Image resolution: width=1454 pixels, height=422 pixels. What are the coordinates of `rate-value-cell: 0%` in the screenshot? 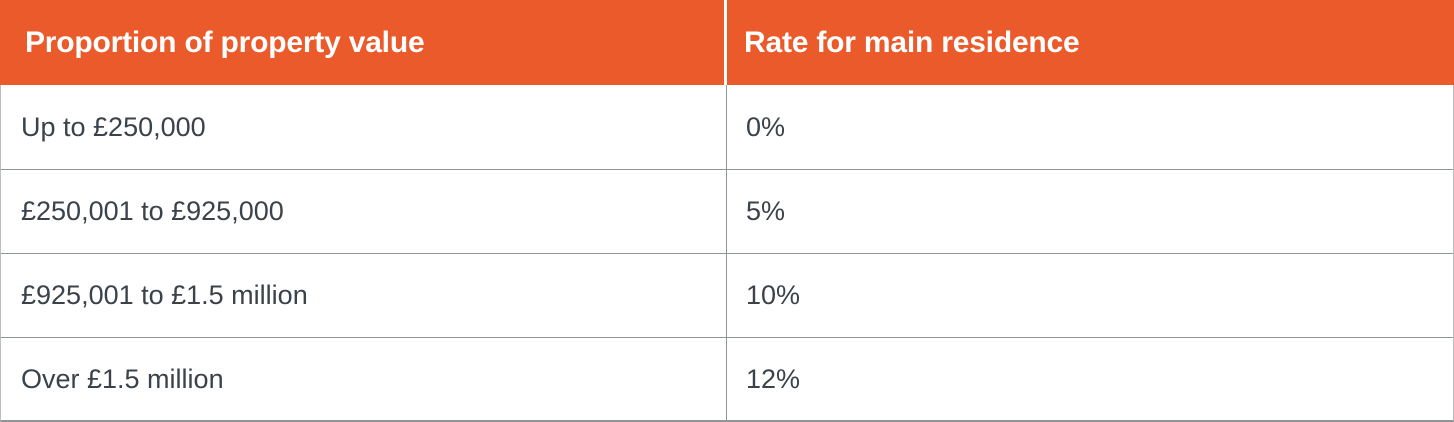 It's located at (766, 126).